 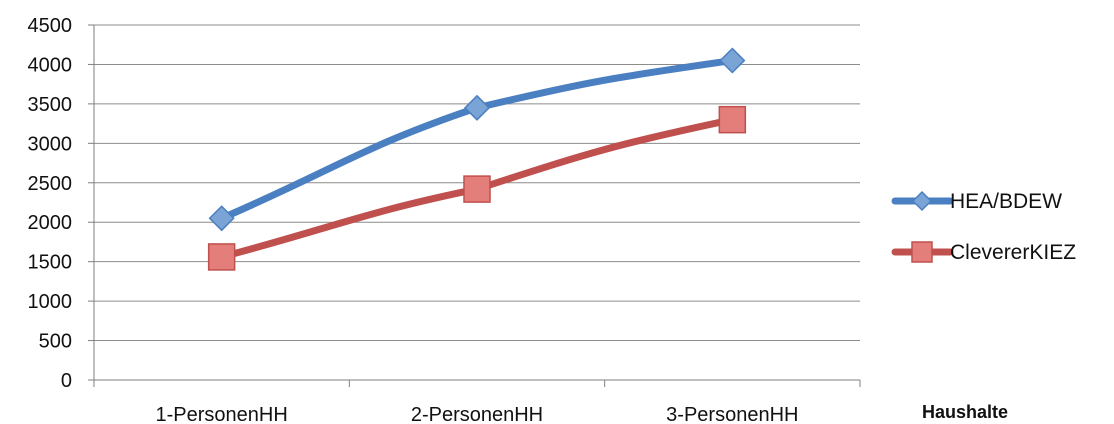 I want to click on y-tick-label: 1500, so click(x=50, y=263).